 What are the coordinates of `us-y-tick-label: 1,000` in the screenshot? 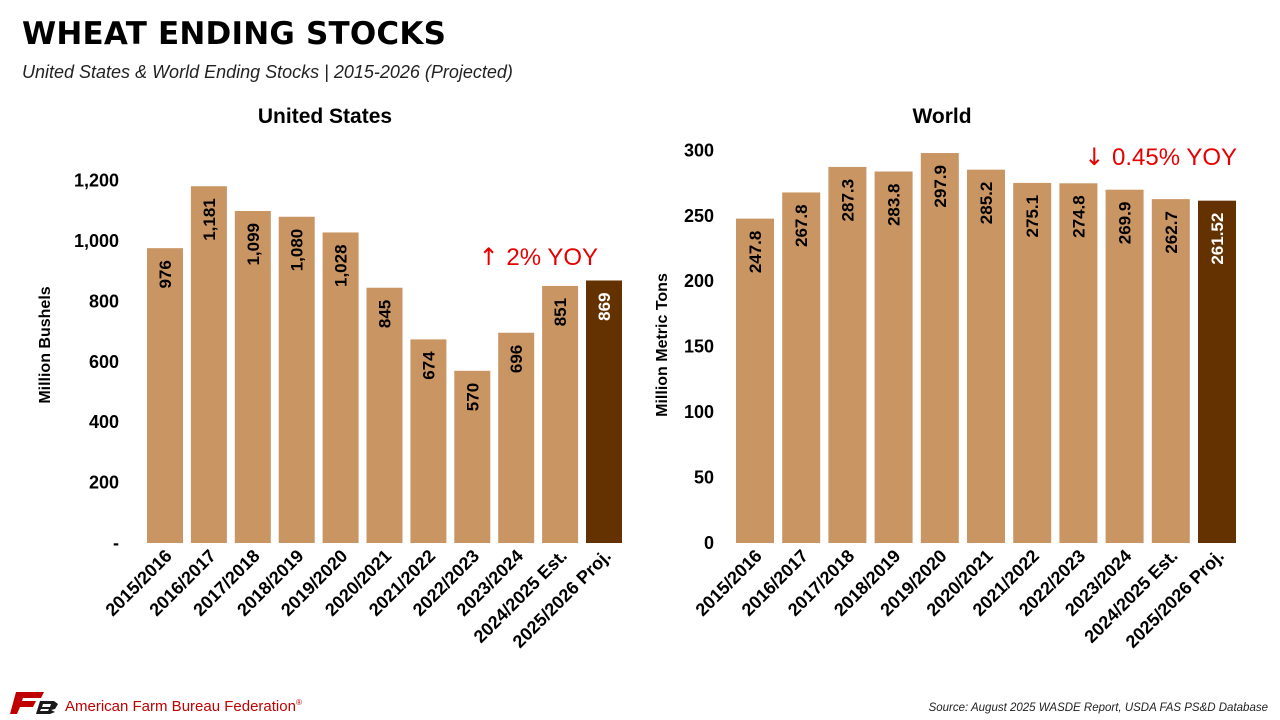 It's located at (96, 241).